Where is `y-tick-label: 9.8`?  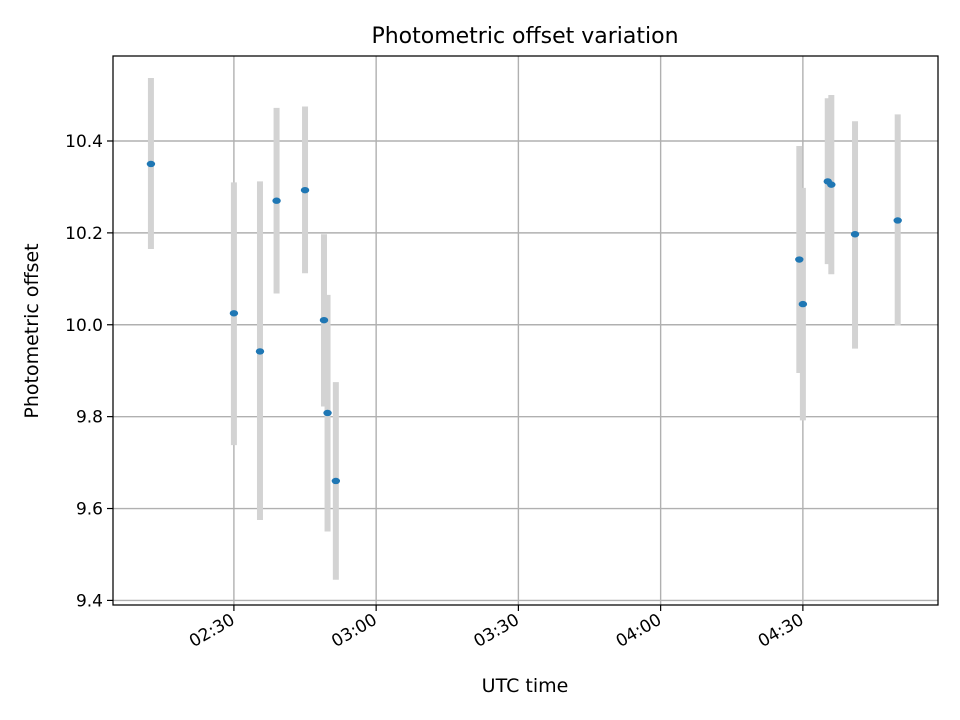 y-tick-label: 9.8 is located at coordinates (89, 418).